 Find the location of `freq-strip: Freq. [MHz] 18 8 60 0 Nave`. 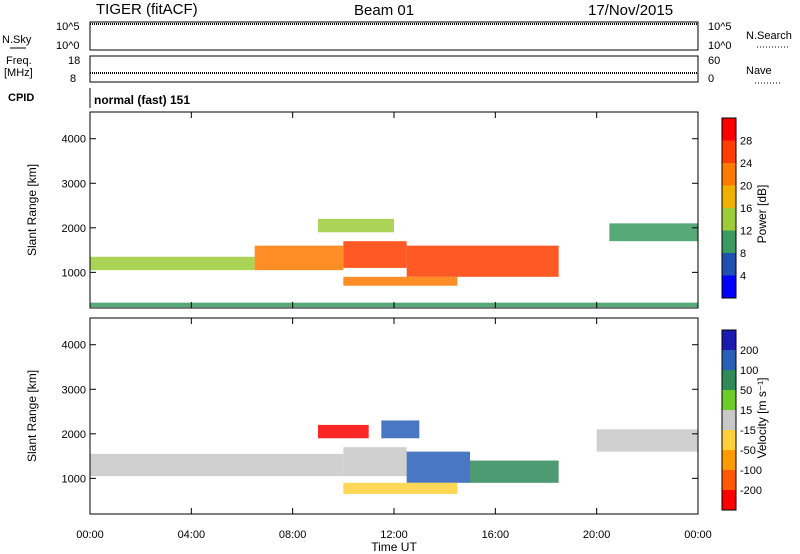

freq-strip: Freq. [MHz] 18 8 60 0 Nave is located at coordinates (392, 70).